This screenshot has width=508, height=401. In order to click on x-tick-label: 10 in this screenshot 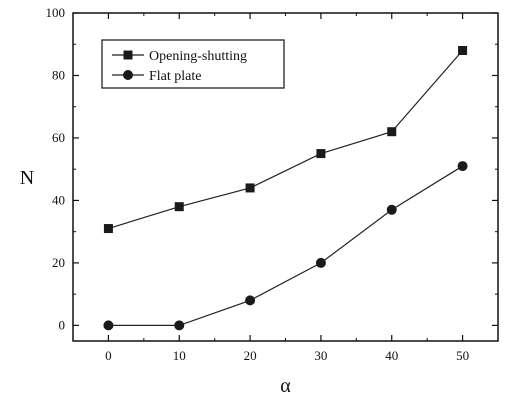, I will do `click(179, 355)`.